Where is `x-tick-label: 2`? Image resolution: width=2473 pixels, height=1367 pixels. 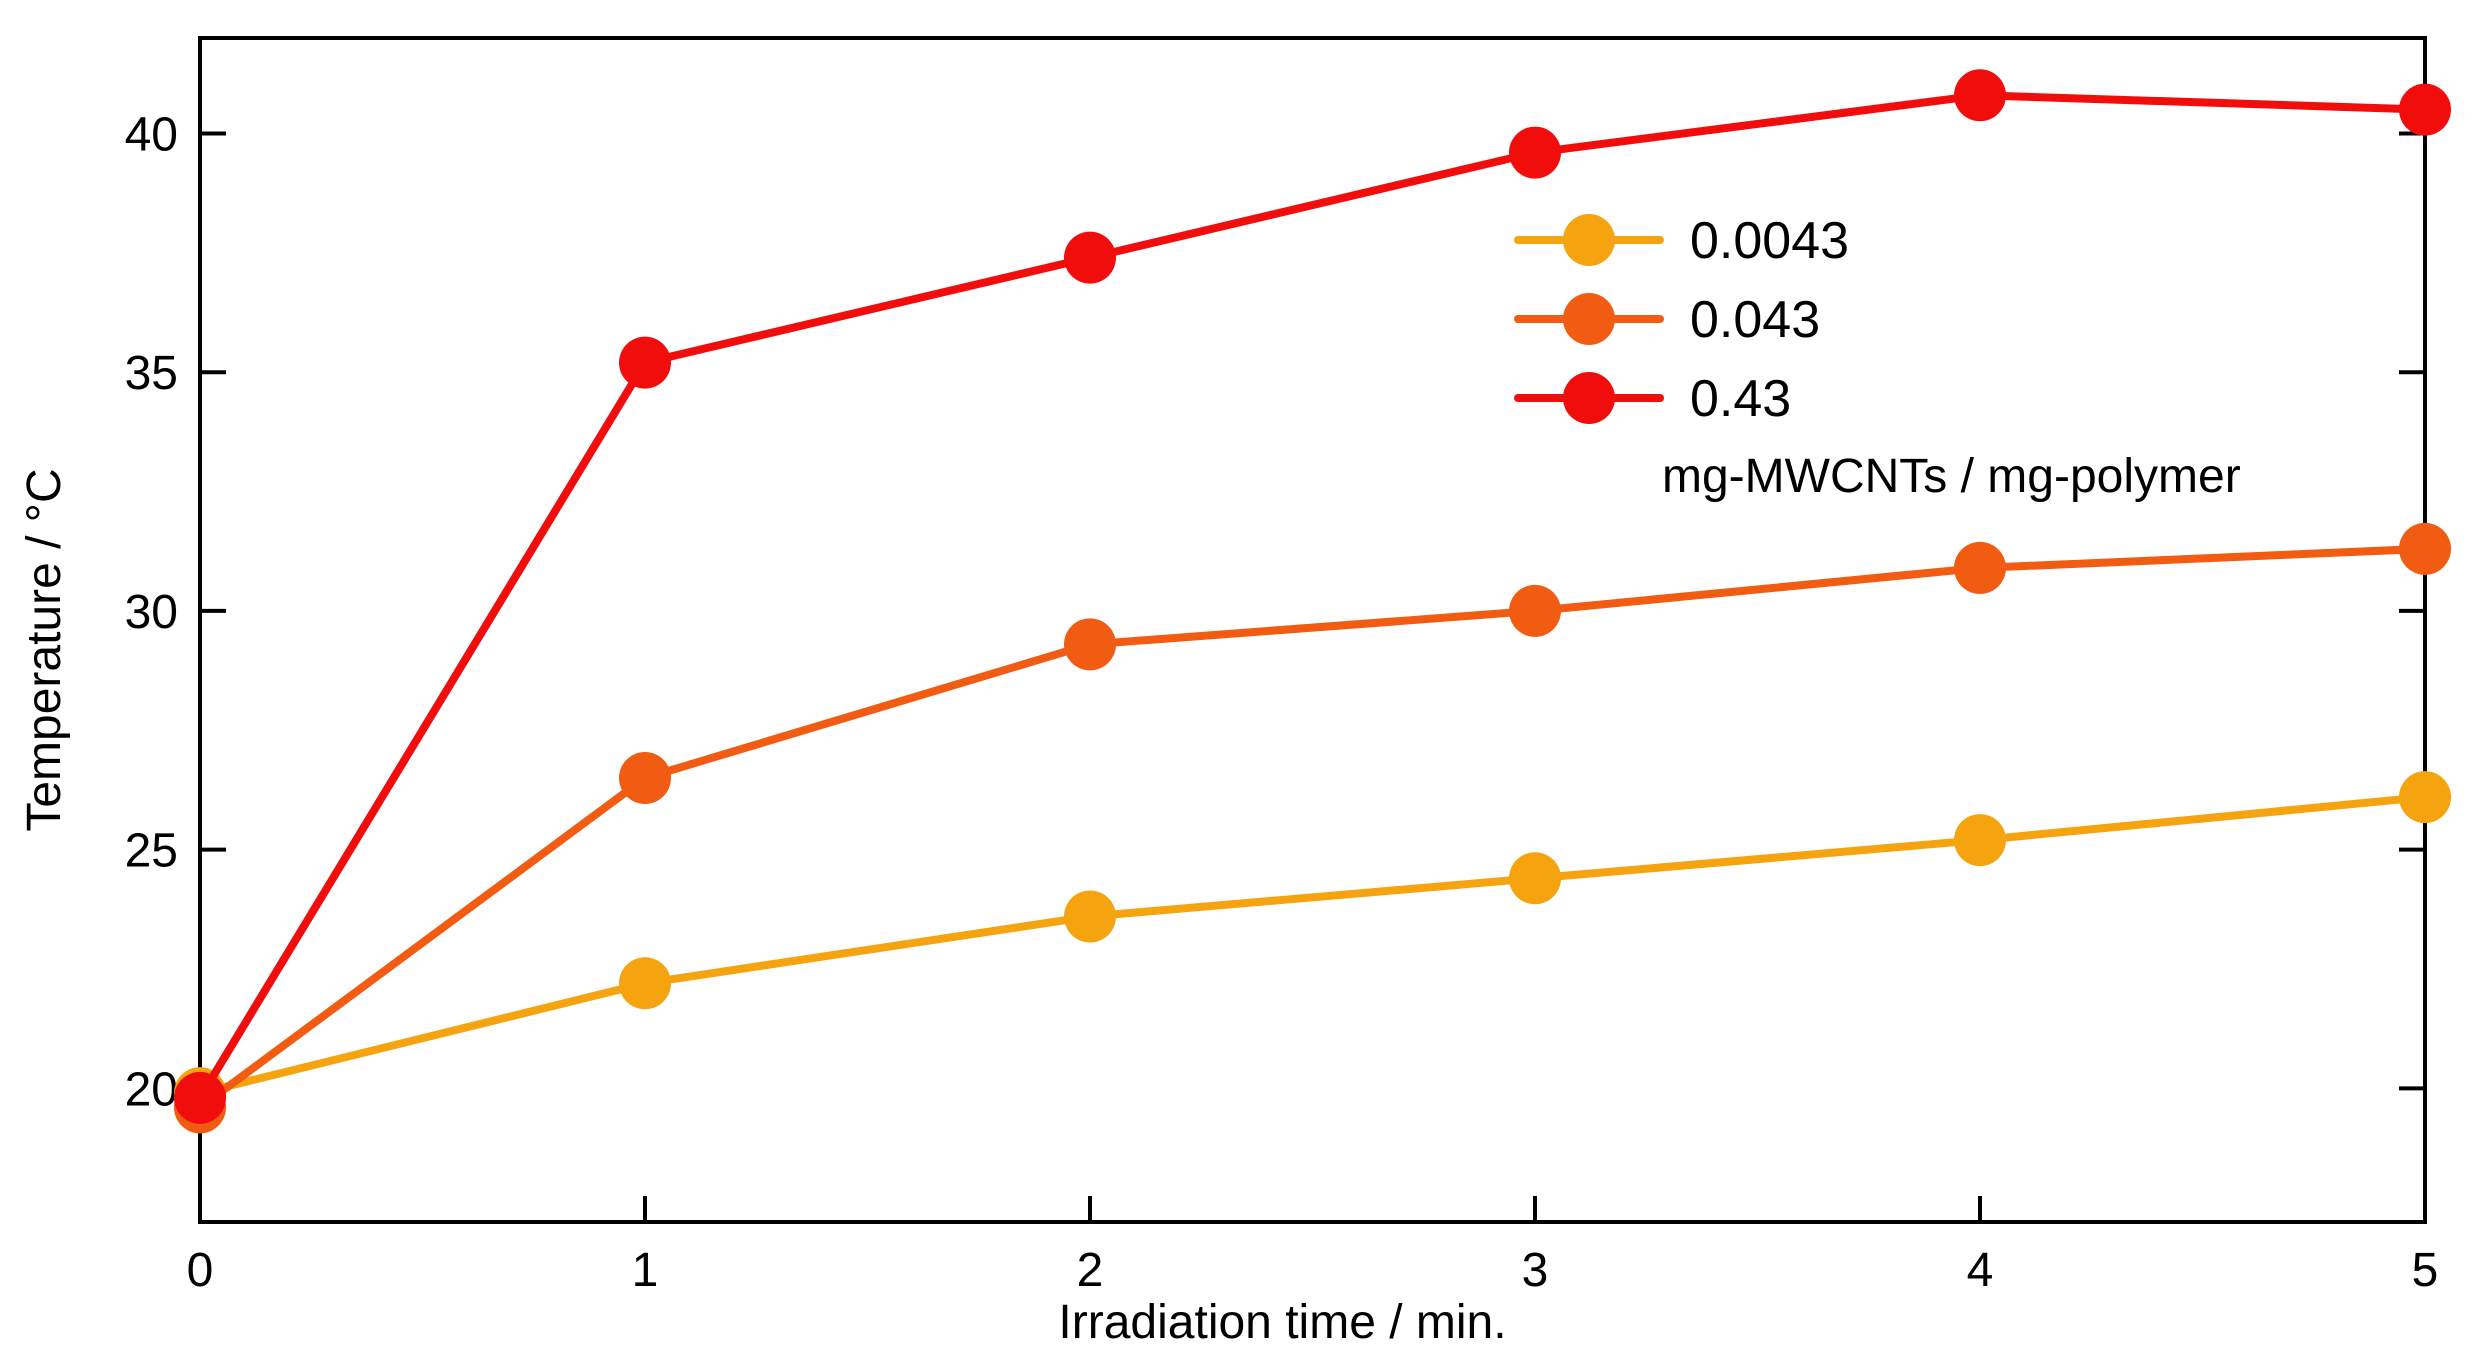
x-tick-label: 2 is located at coordinates (1090, 1270).